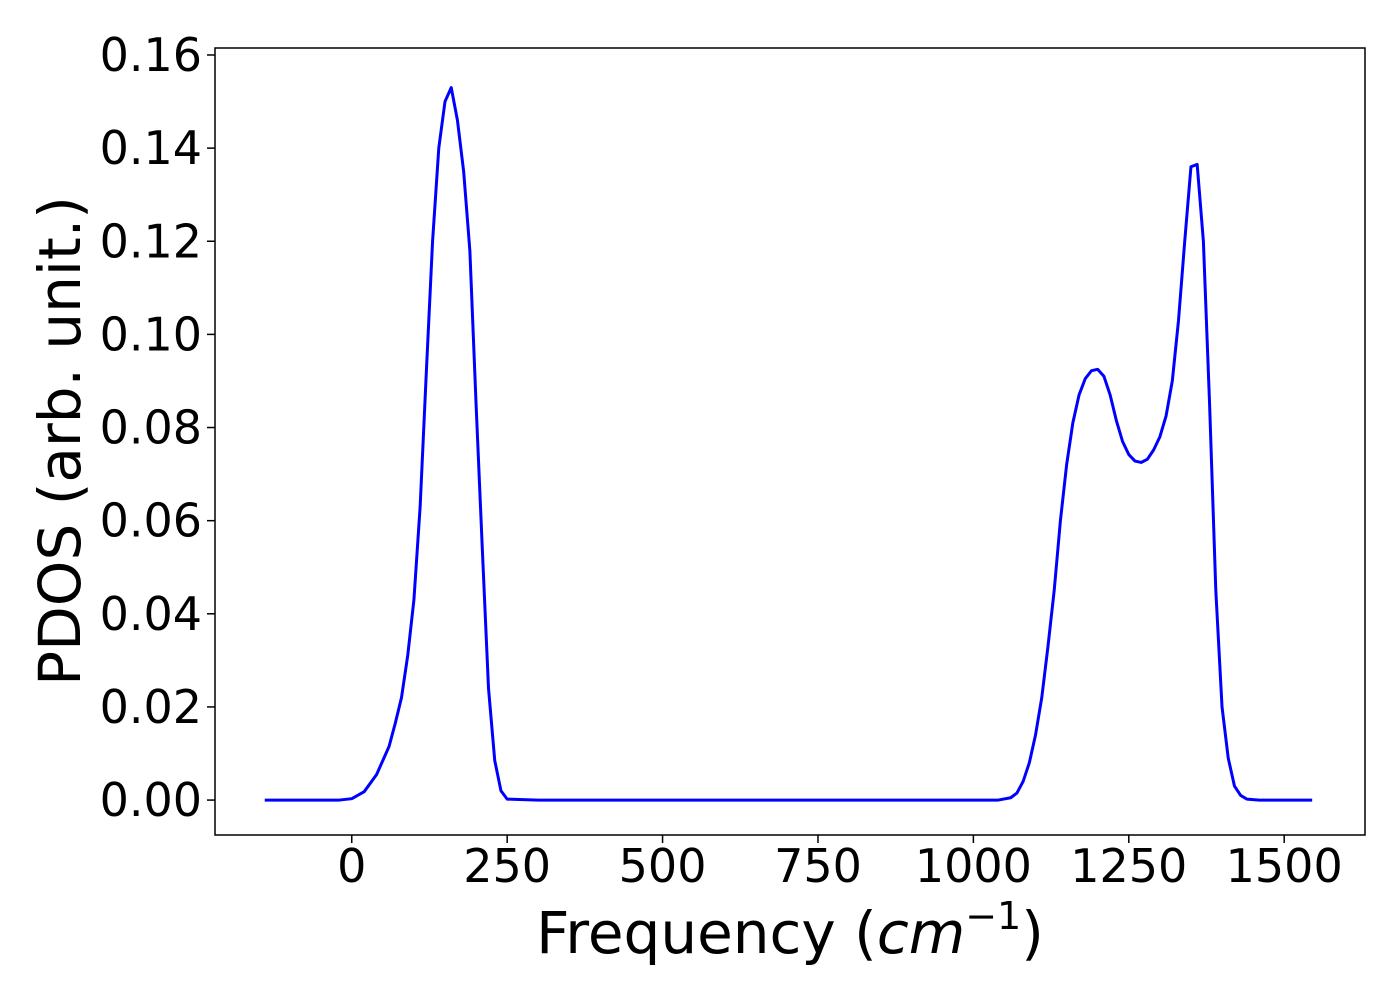 The height and width of the screenshot is (1000, 1400). Describe the element at coordinates (818, 866) in the screenshot. I see `x-tick-label: 750` at that location.